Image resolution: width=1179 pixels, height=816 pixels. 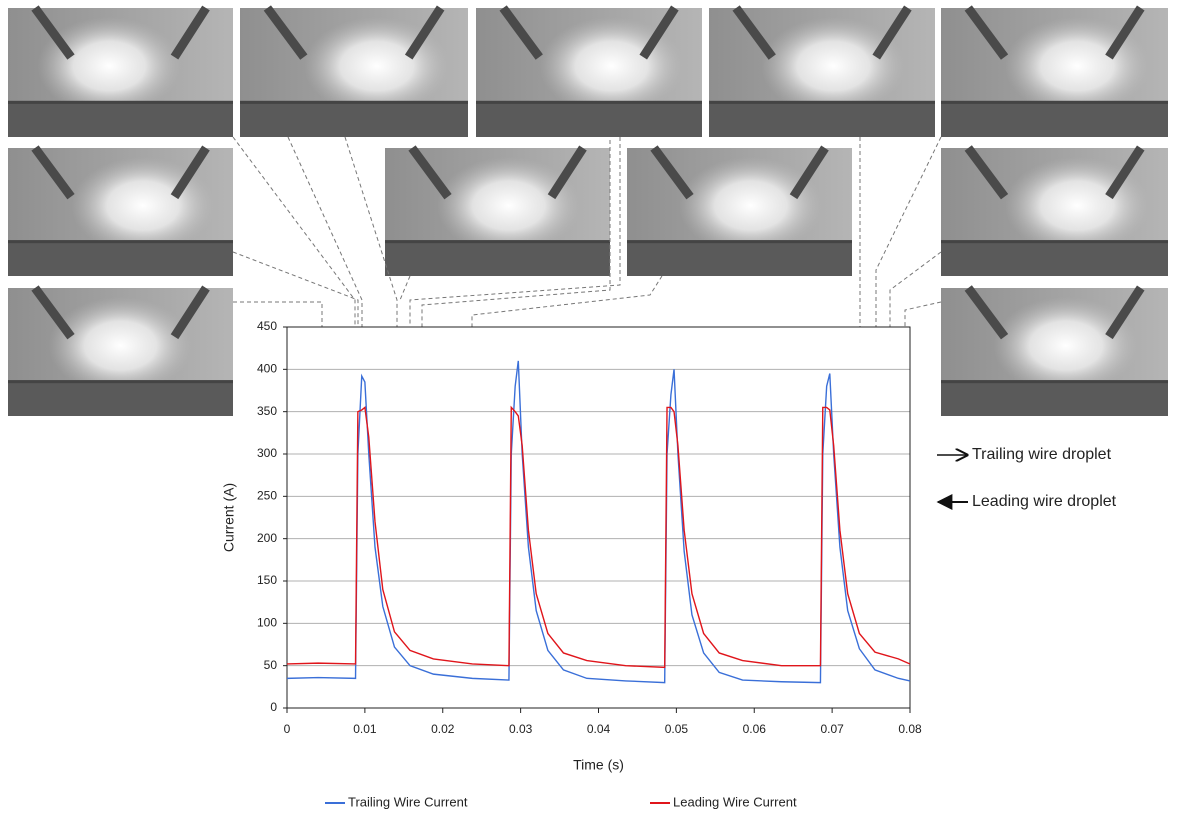 I want to click on x-tick-label: 0.06, so click(x=755, y=729).